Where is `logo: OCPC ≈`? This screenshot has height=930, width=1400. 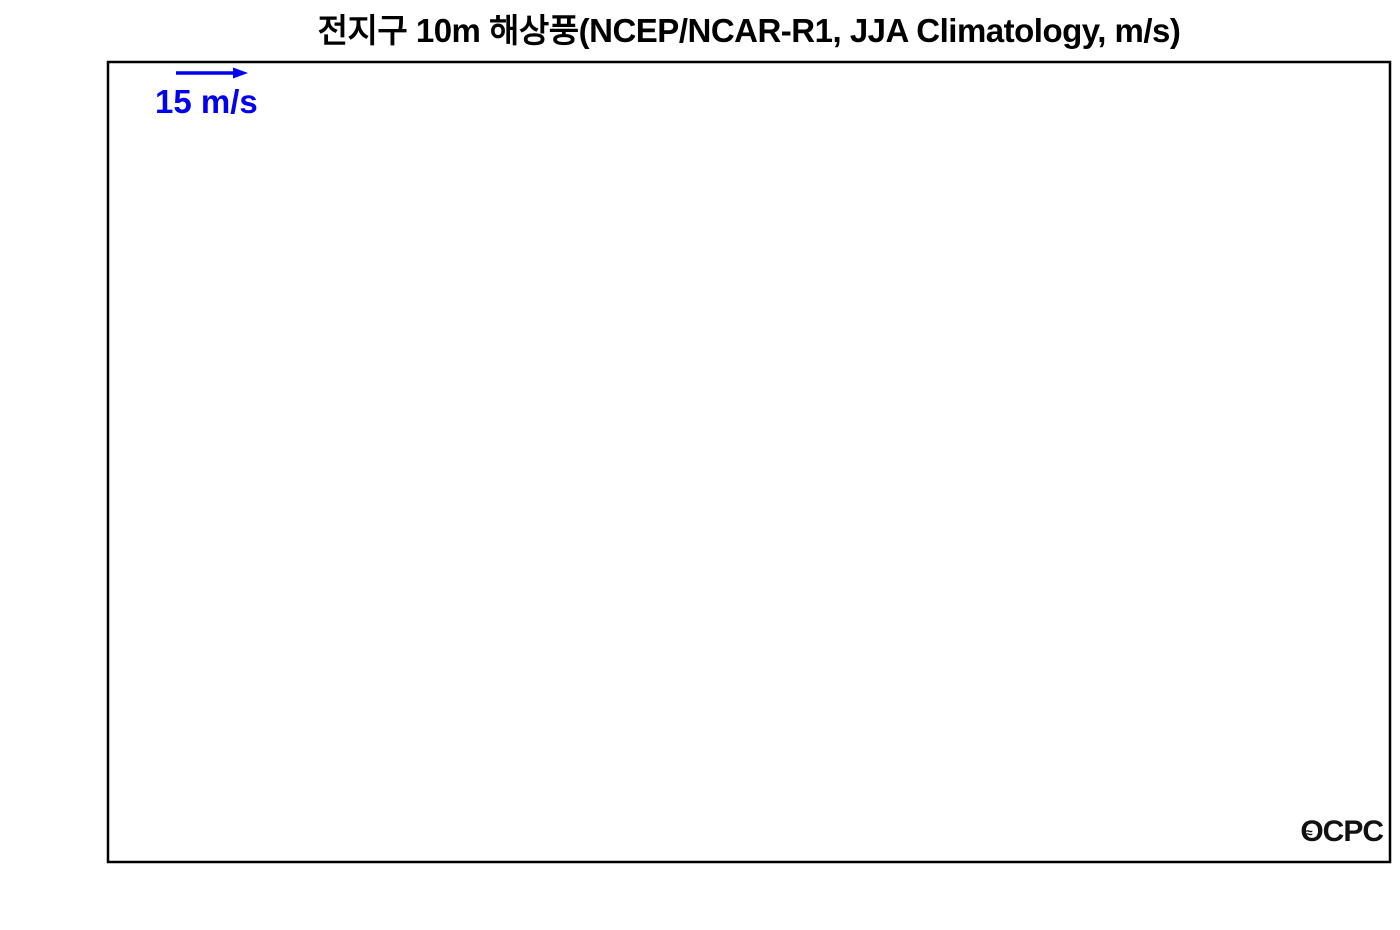
logo: OCPC ≈ is located at coordinates (1342, 831).